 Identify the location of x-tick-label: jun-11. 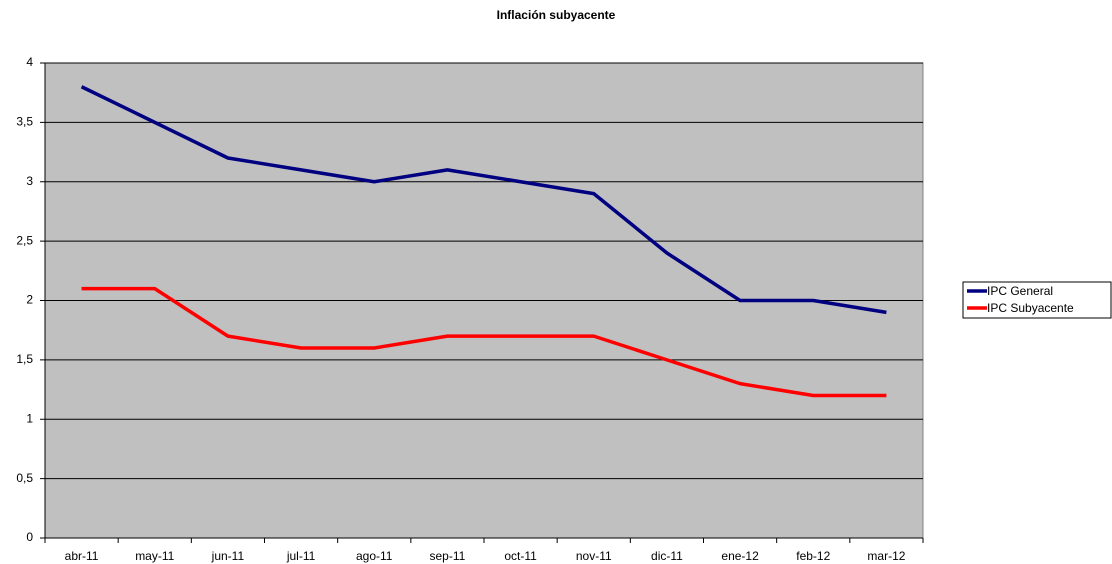
(228, 556).